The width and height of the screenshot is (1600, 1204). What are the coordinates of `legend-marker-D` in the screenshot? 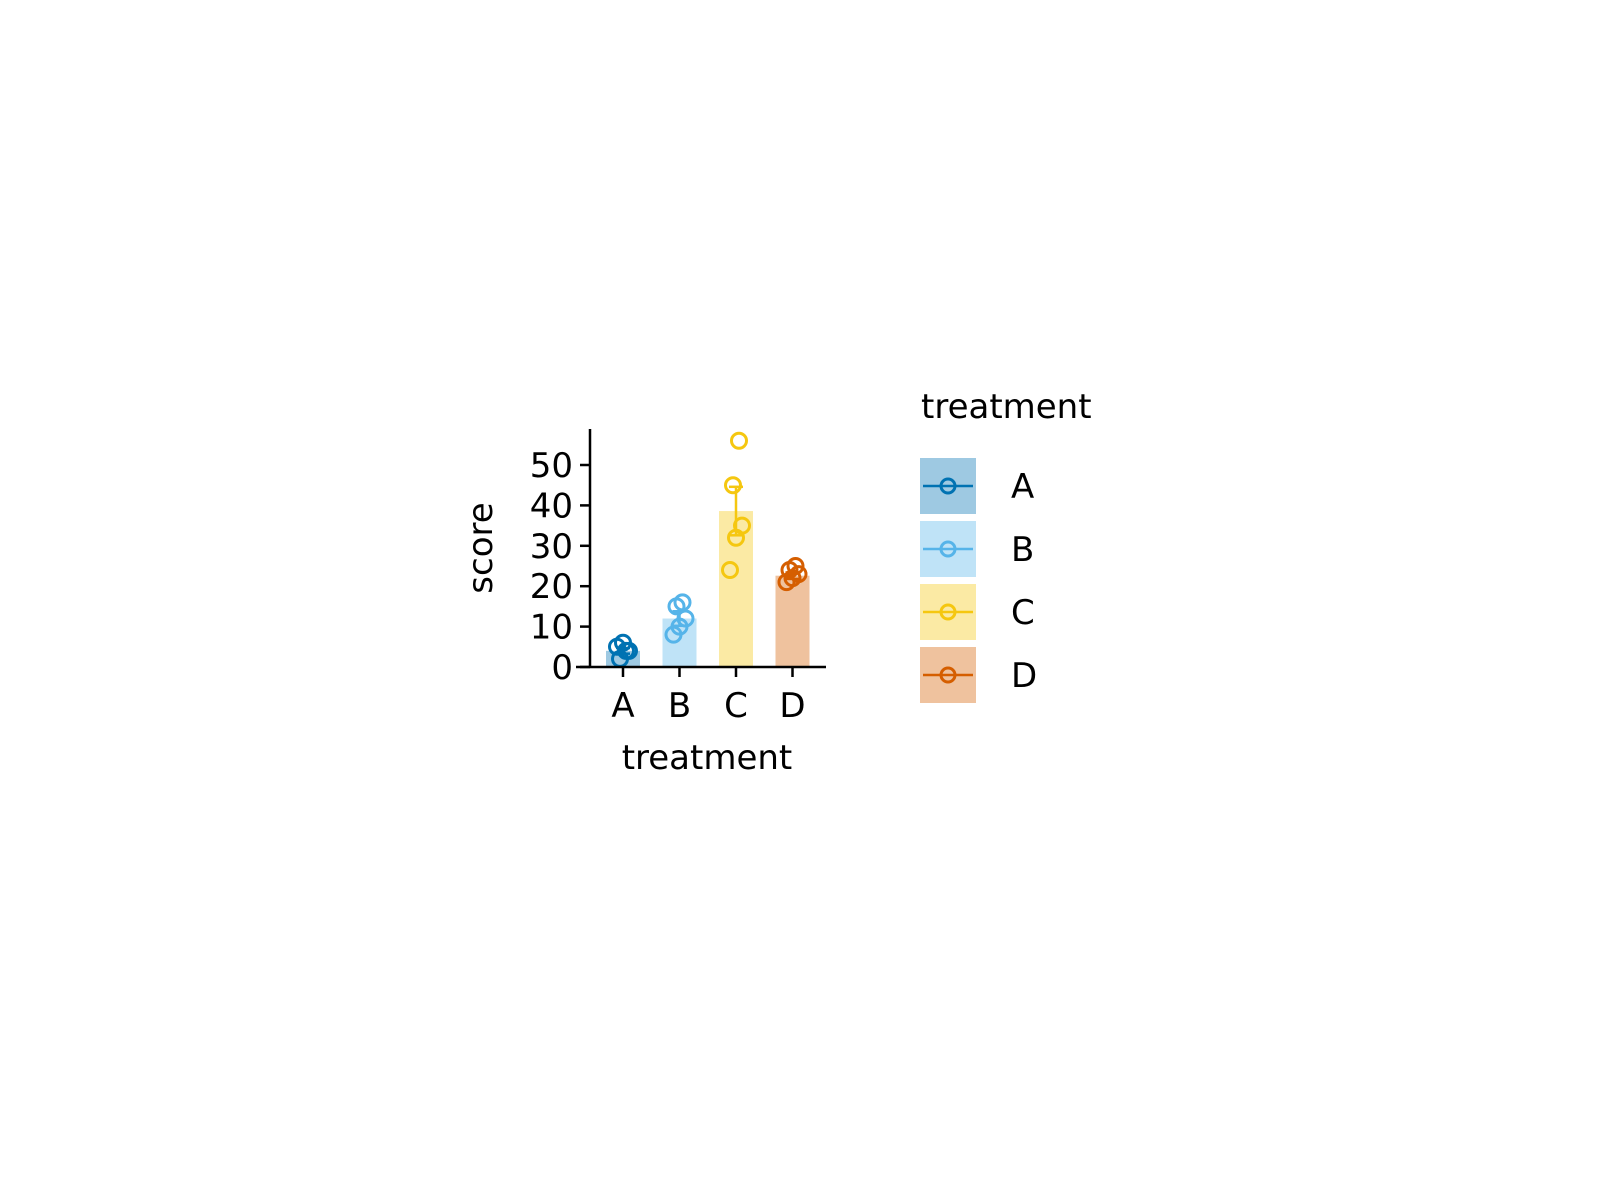 It's located at (948, 675).